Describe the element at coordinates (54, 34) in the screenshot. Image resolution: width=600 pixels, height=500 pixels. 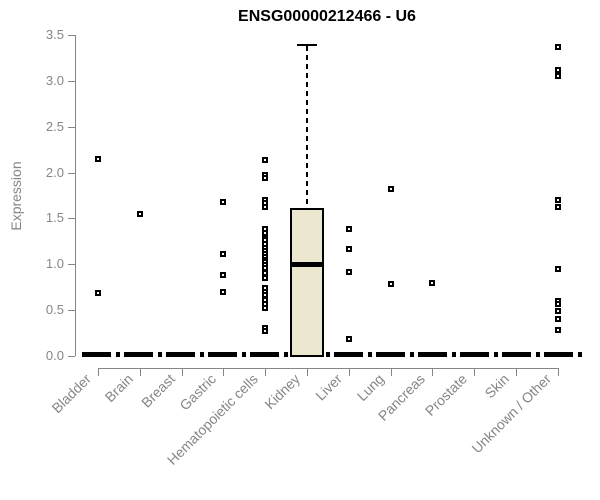
I see `y-tick-label: 3.5` at that location.